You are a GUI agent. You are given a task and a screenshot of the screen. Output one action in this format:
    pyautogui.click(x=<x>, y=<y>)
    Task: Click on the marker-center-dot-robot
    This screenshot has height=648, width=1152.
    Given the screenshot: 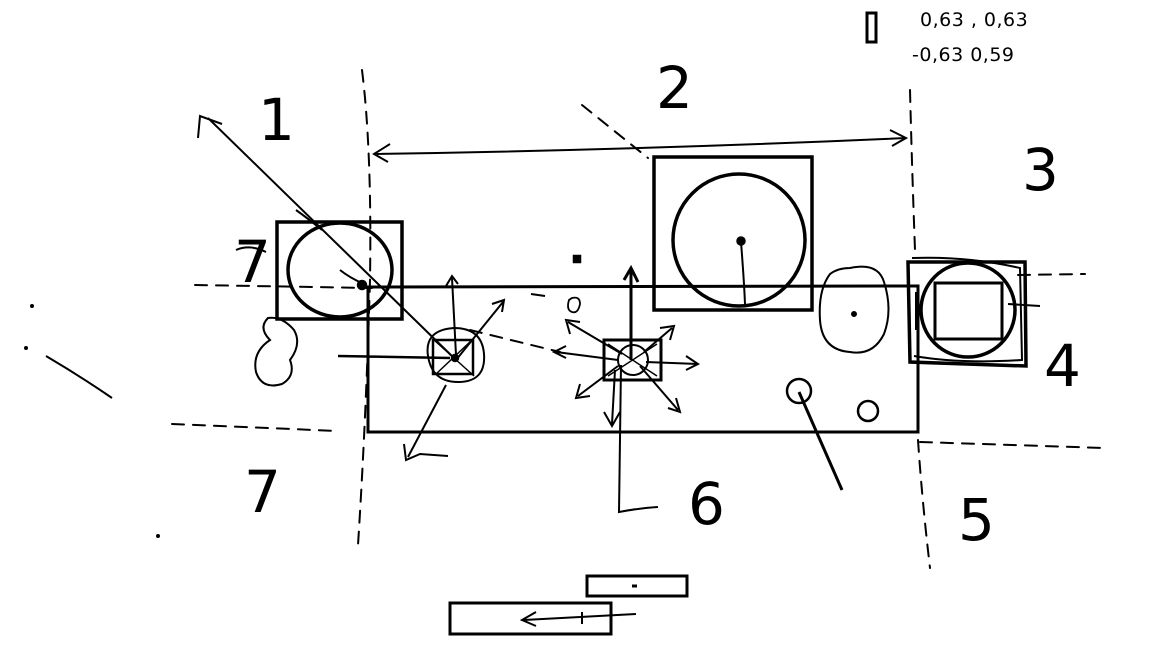 What is the action you would take?
    pyautogui.click(x=455, y=358)
    